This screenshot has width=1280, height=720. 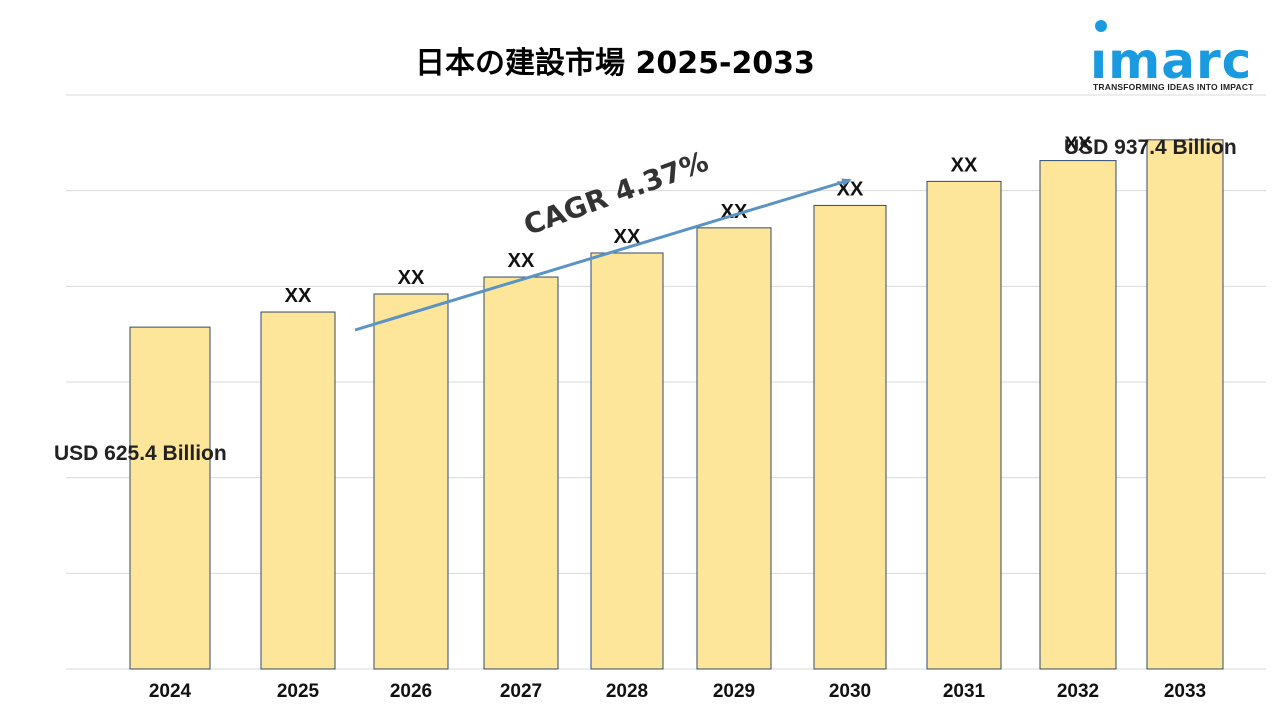 What do you see at coordinates (964, 691) in the screenshot?
I see `x-tick-2031: 2031` at bounding box center [964, 691].